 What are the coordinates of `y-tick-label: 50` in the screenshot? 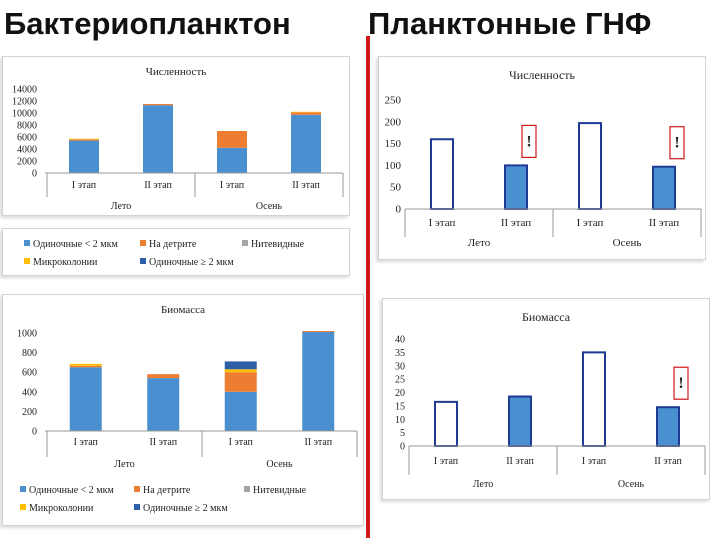 It's located at (396, 188).